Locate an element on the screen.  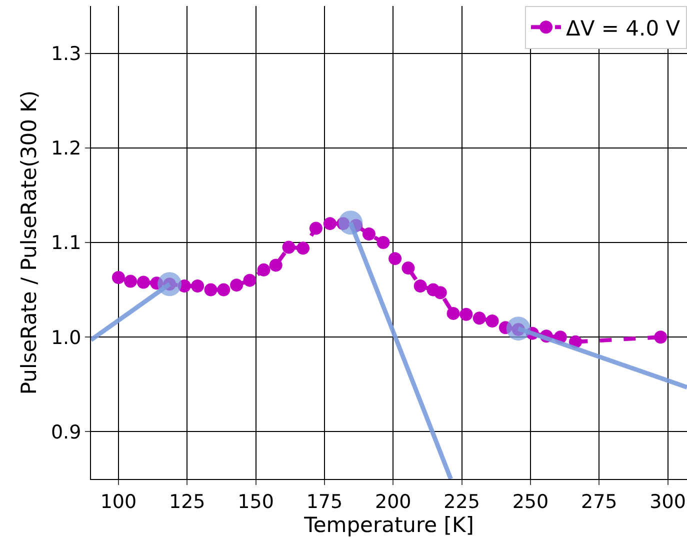
legend-label: ΔV = 4.0 V is located at coordinates (623, 28).